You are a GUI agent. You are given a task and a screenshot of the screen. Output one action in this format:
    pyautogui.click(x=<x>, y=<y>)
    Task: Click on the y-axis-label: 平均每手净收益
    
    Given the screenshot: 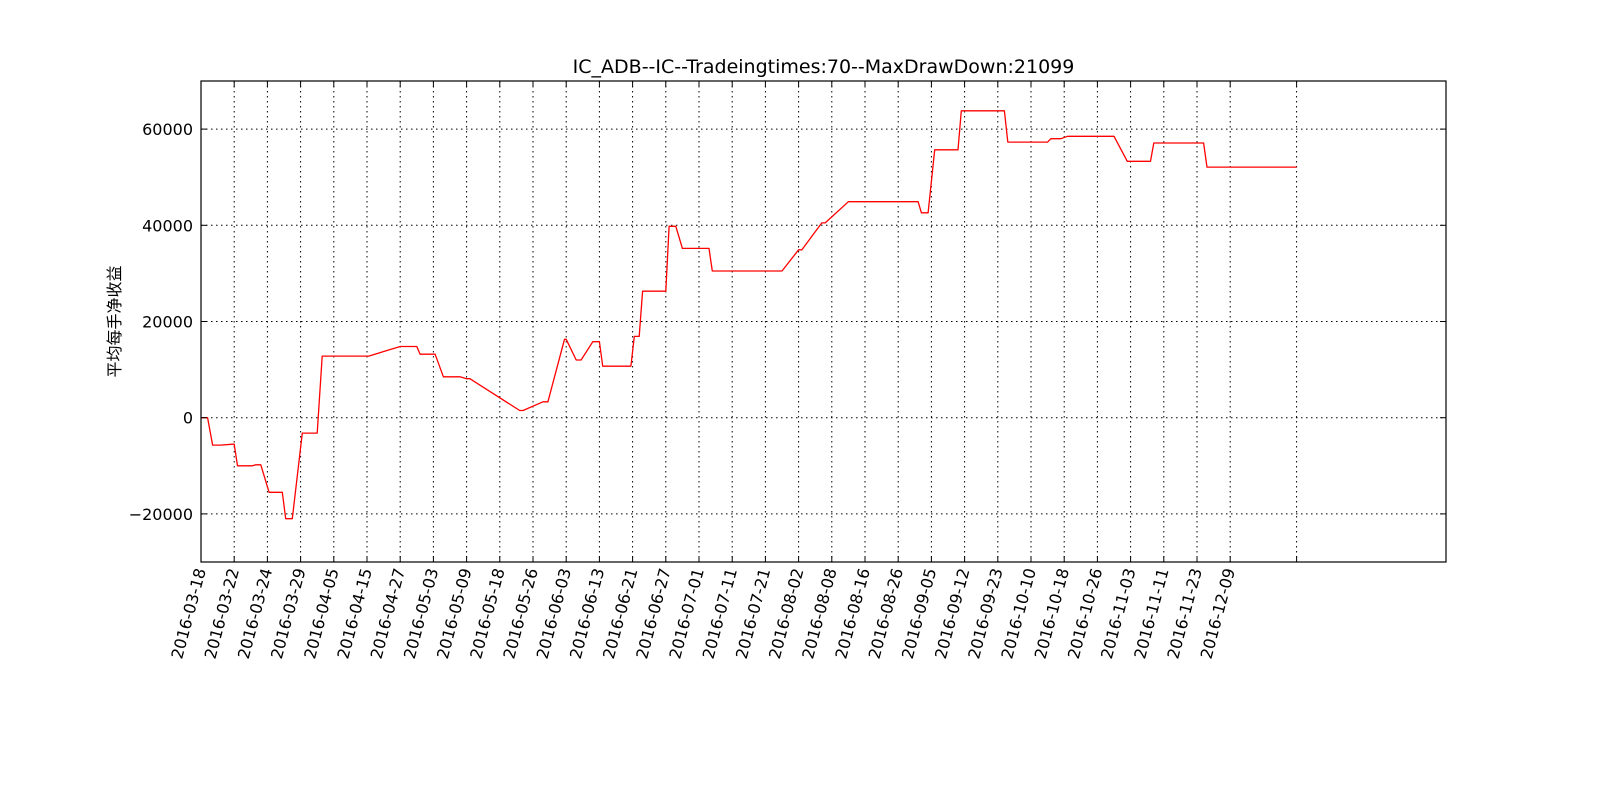 What is the action you would take?
    pyautogui.click(x=114, y=321)
    